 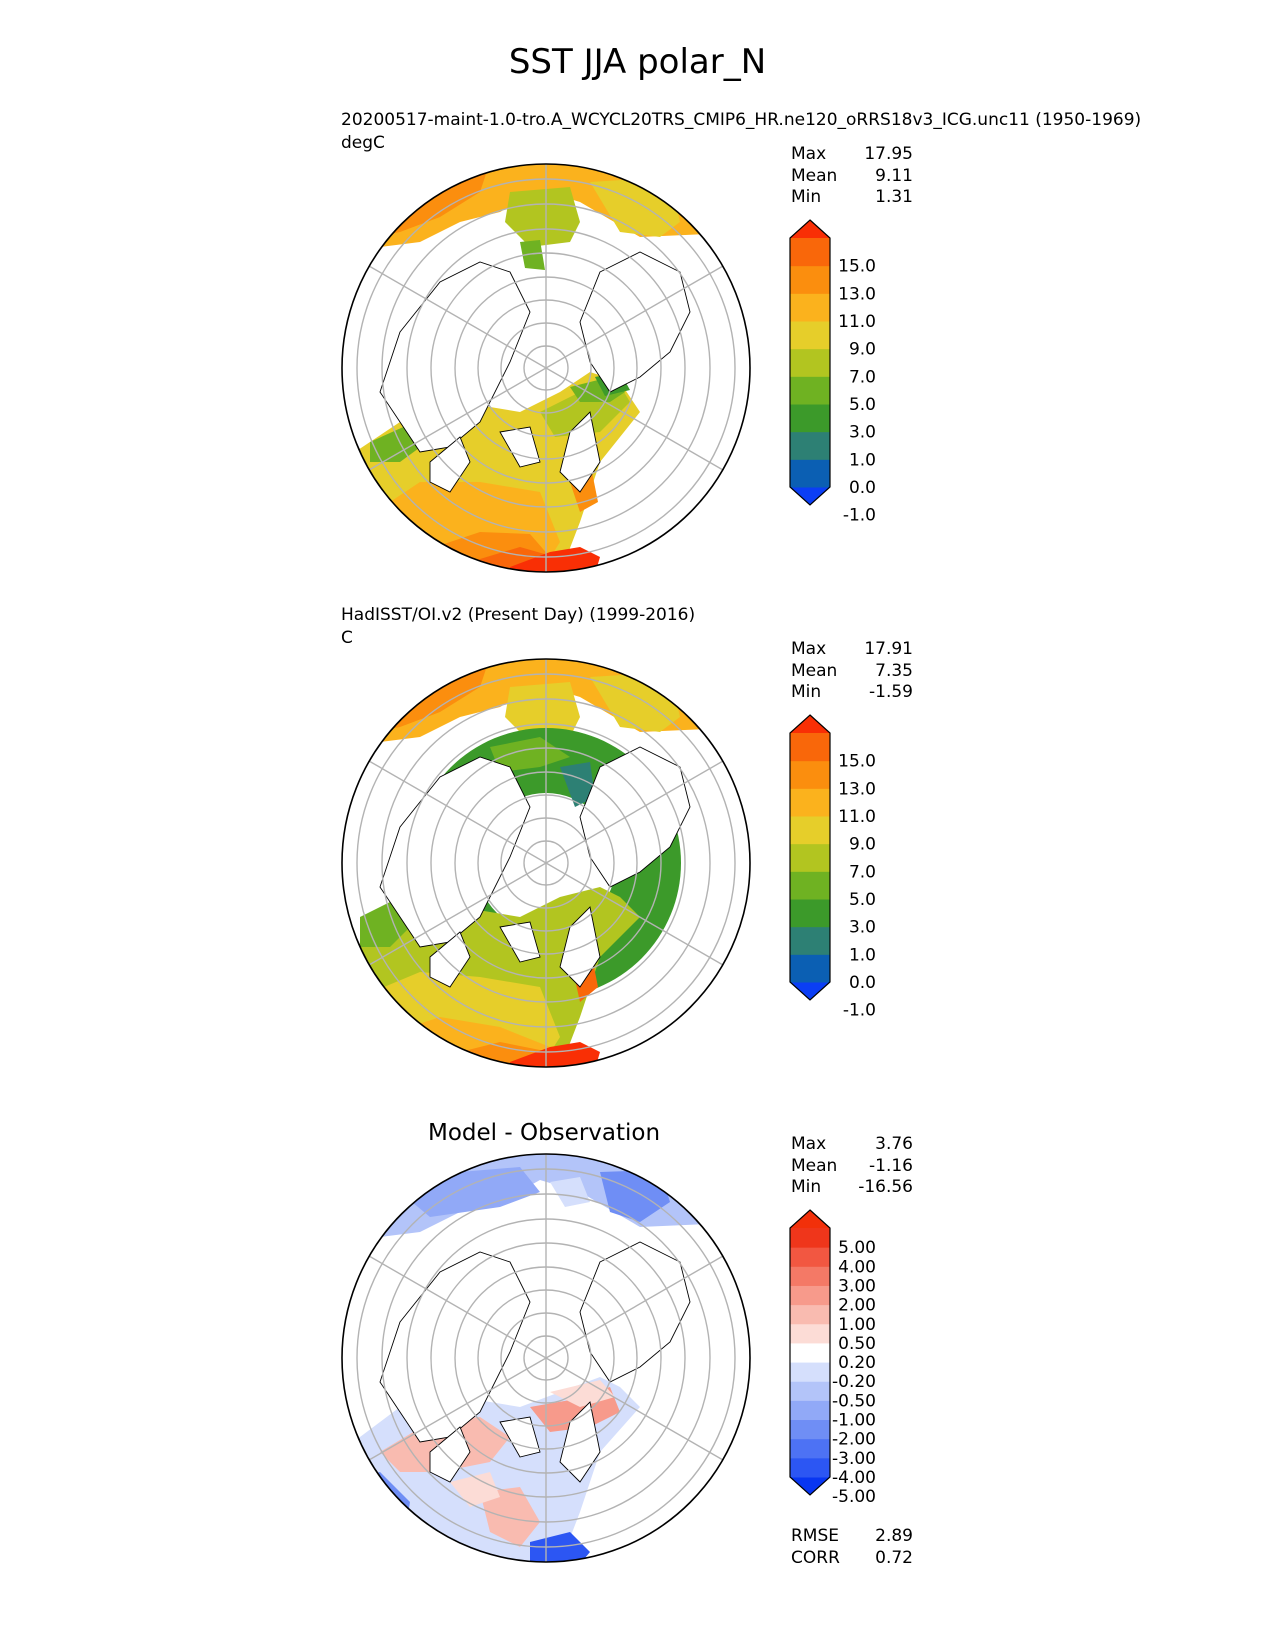 I want to click on diff-polar-map, so click(x=546, y=1358).